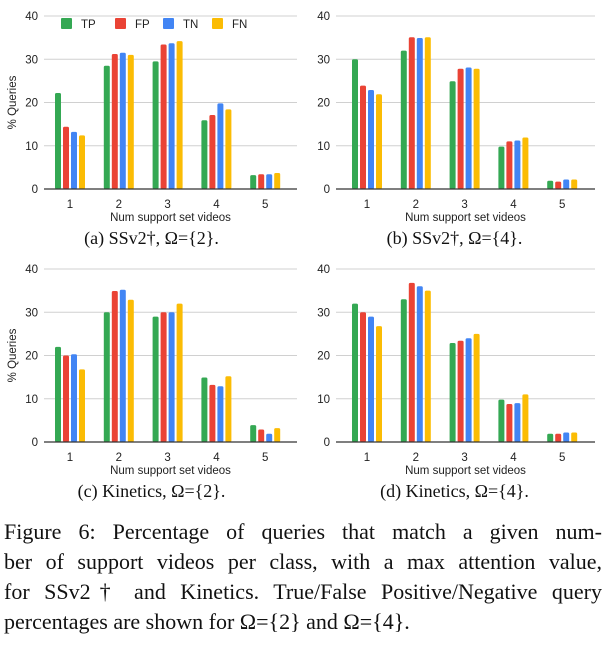  What do you see at coordinates (454, 491) in the screenshot?
I see `subfigure-caption: (d) Kinetics, Ω={4}.` at bounding box center [454, 491].